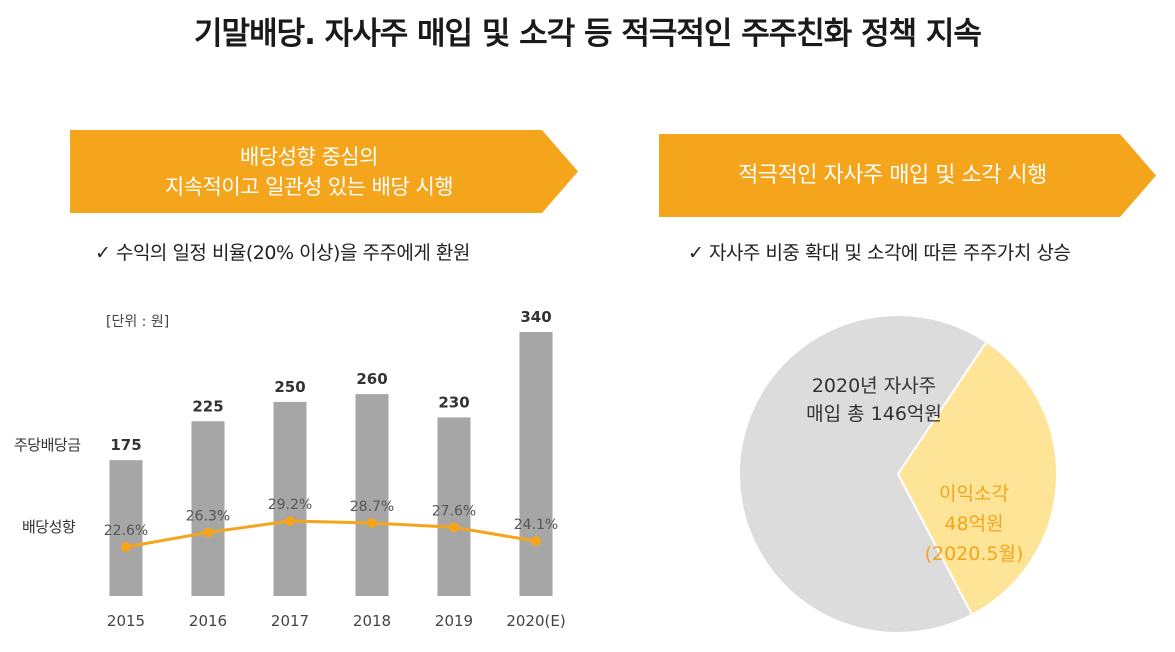  What do you see at coordinates (47, 445) in the screenshot?
I see `row-label-dividend: 주당배당금` at bounding box center [47, 445].